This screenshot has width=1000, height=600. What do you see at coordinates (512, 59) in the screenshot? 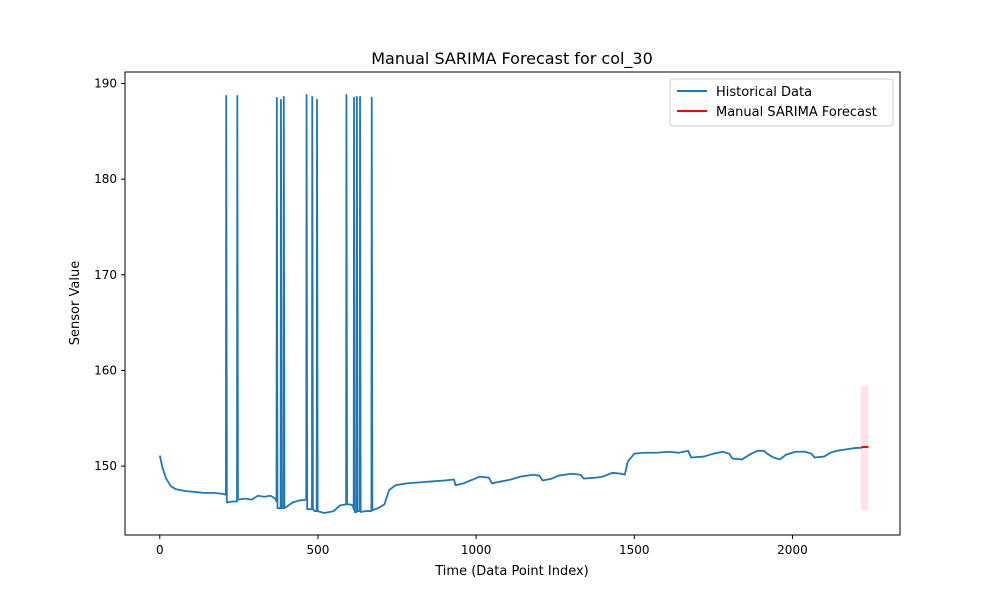
I see `chart-title: Manual SARIMA Forecast for col_30` at bounding box center [512, 59].